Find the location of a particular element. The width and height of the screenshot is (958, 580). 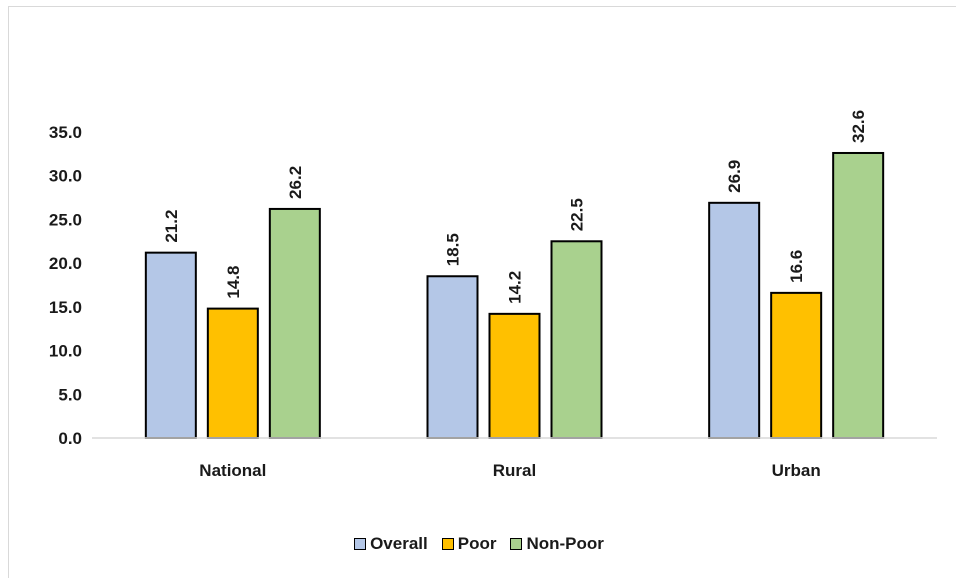

bar-non-poor-rural is located at coordinates (576, 339).